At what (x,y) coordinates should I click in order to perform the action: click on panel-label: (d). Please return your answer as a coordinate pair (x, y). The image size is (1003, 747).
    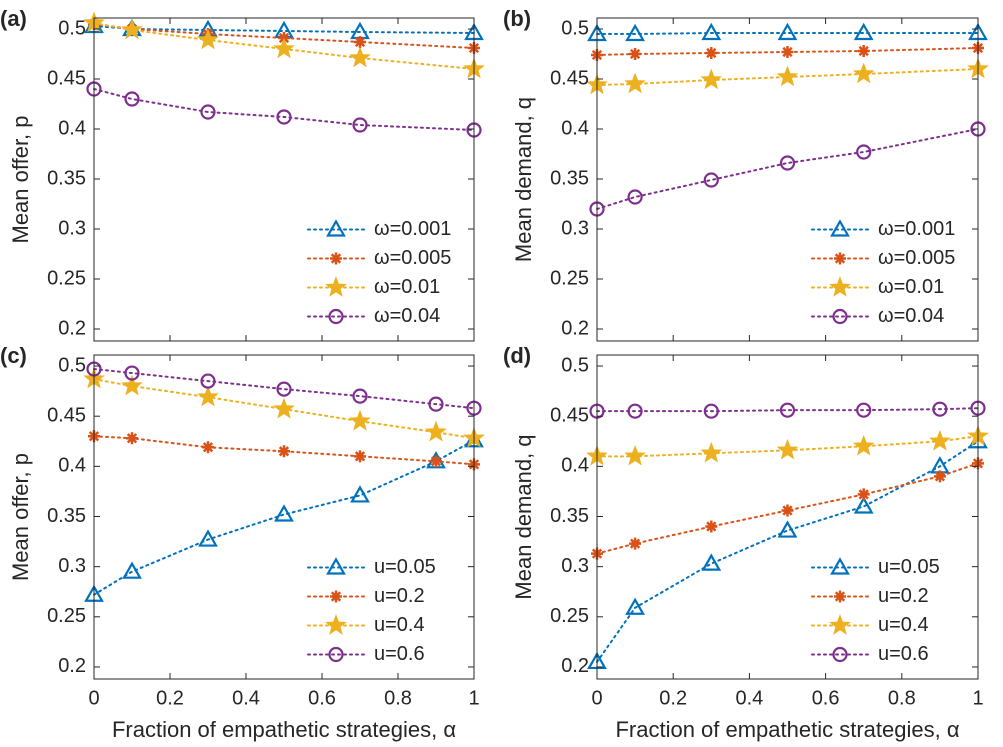
    Looking at the image, I should click on (517, 355).